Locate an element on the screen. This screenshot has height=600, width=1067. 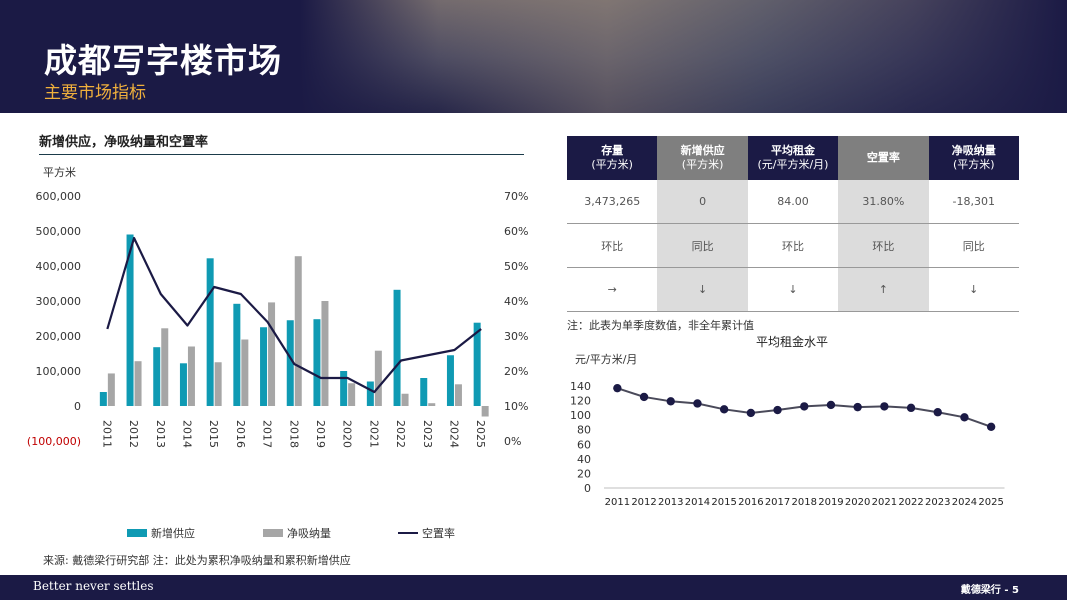
header-net-absorption-label: 净吸纳量 is located at coordinates (973, 150).